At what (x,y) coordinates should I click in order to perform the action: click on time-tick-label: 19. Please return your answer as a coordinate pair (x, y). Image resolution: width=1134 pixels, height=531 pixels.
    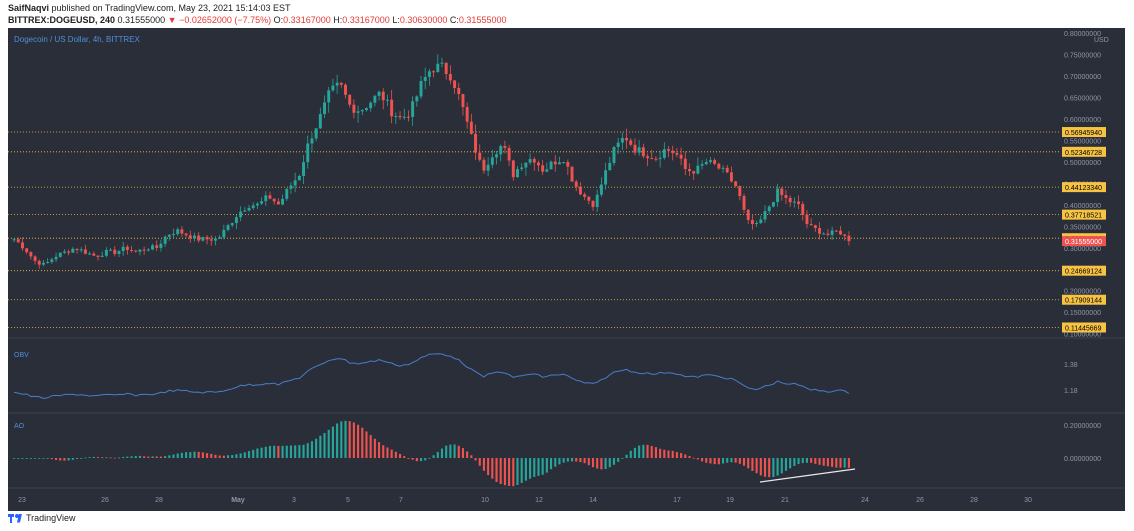
    Looking at the image, I should click on (730, 500).